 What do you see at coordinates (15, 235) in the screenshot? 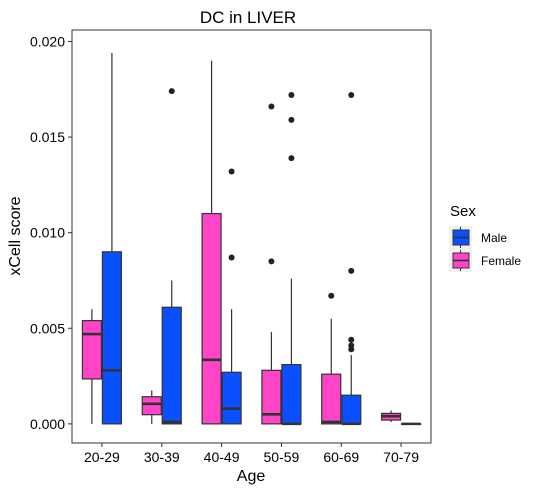
I see `y-axis-title: xCell score` at bounding box center [15, 235].